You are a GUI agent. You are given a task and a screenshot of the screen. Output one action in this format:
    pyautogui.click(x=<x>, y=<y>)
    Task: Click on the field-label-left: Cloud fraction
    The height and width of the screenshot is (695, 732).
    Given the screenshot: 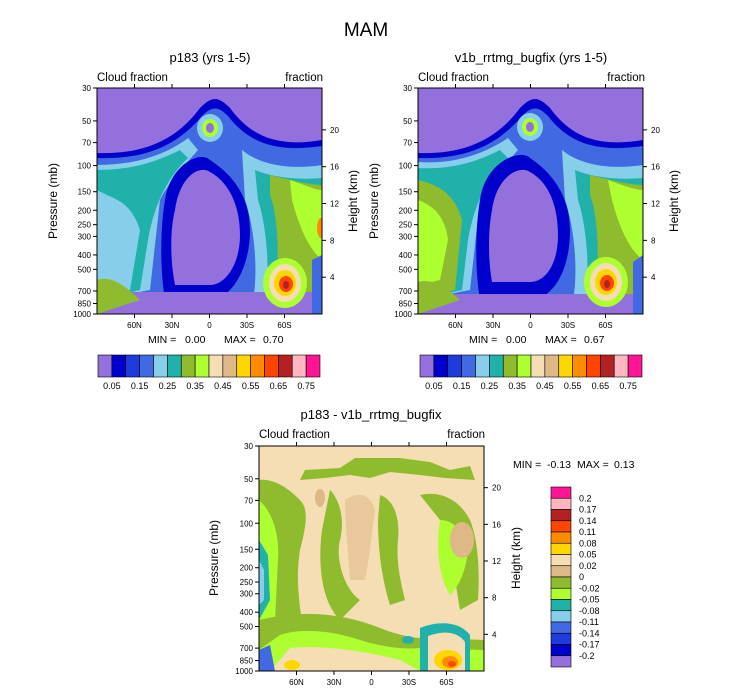 What is the action you would take?
    pyautogui.click(x=294, y=435)
    